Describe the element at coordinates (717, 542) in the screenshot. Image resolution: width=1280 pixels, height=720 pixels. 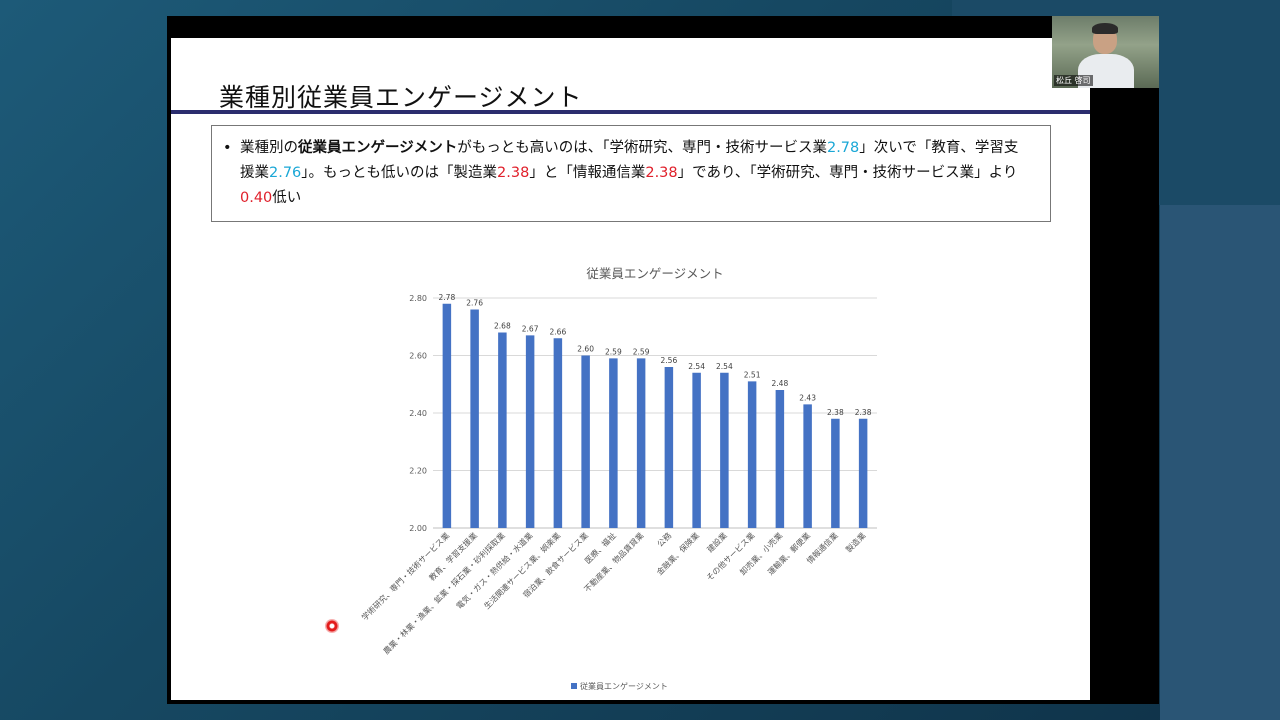
I see `x-tick-label: 建設業` at that location.